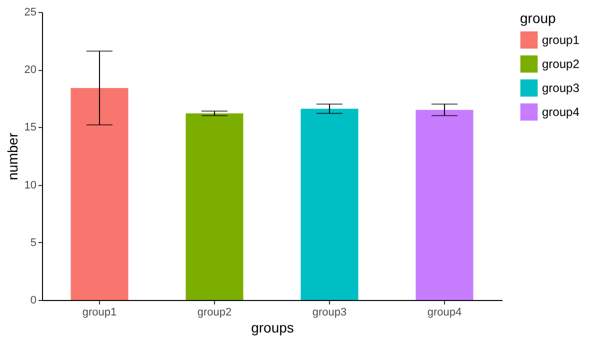 This screenshot has height=341, width=613. Describe the element at coordinates (272, 328) in the screenshot. I see `x-axis-title: groups` at that location.